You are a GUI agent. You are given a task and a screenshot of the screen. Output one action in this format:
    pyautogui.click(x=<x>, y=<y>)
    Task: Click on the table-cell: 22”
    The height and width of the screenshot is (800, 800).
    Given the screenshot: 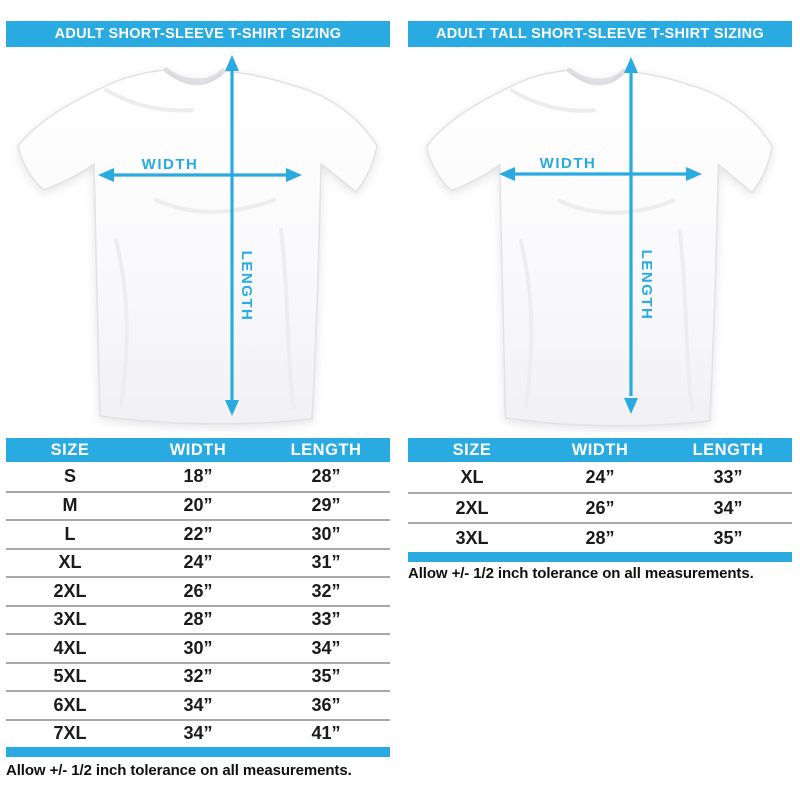 What is the action you would take?
    pyautogui.click(x=198, y=533)
    